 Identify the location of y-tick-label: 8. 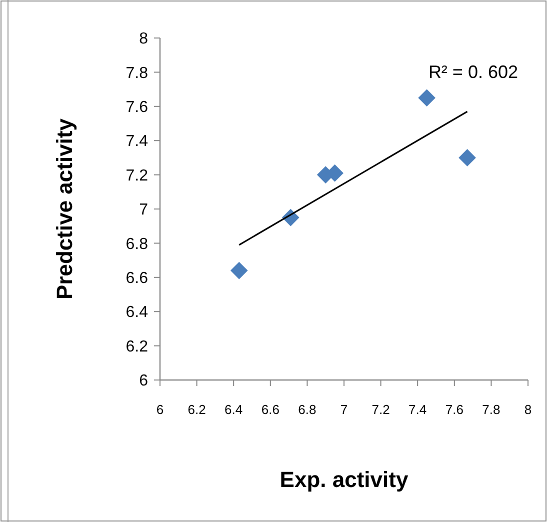
(143, 39).